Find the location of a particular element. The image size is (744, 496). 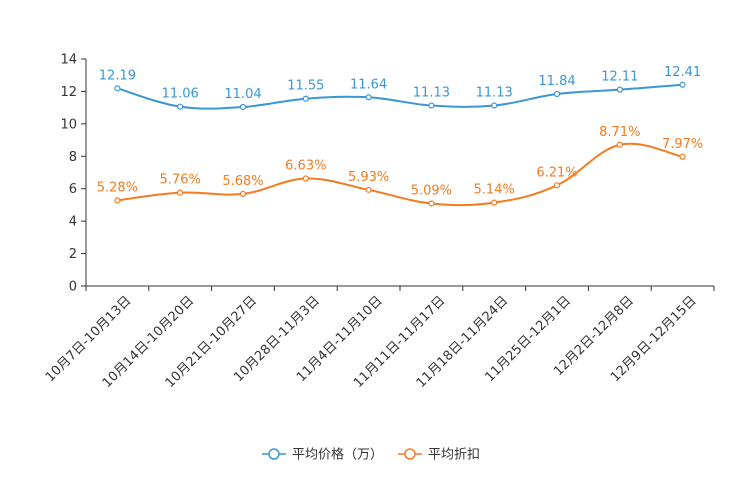

y-tick-label: 2 is located at coordinates (73, 254).